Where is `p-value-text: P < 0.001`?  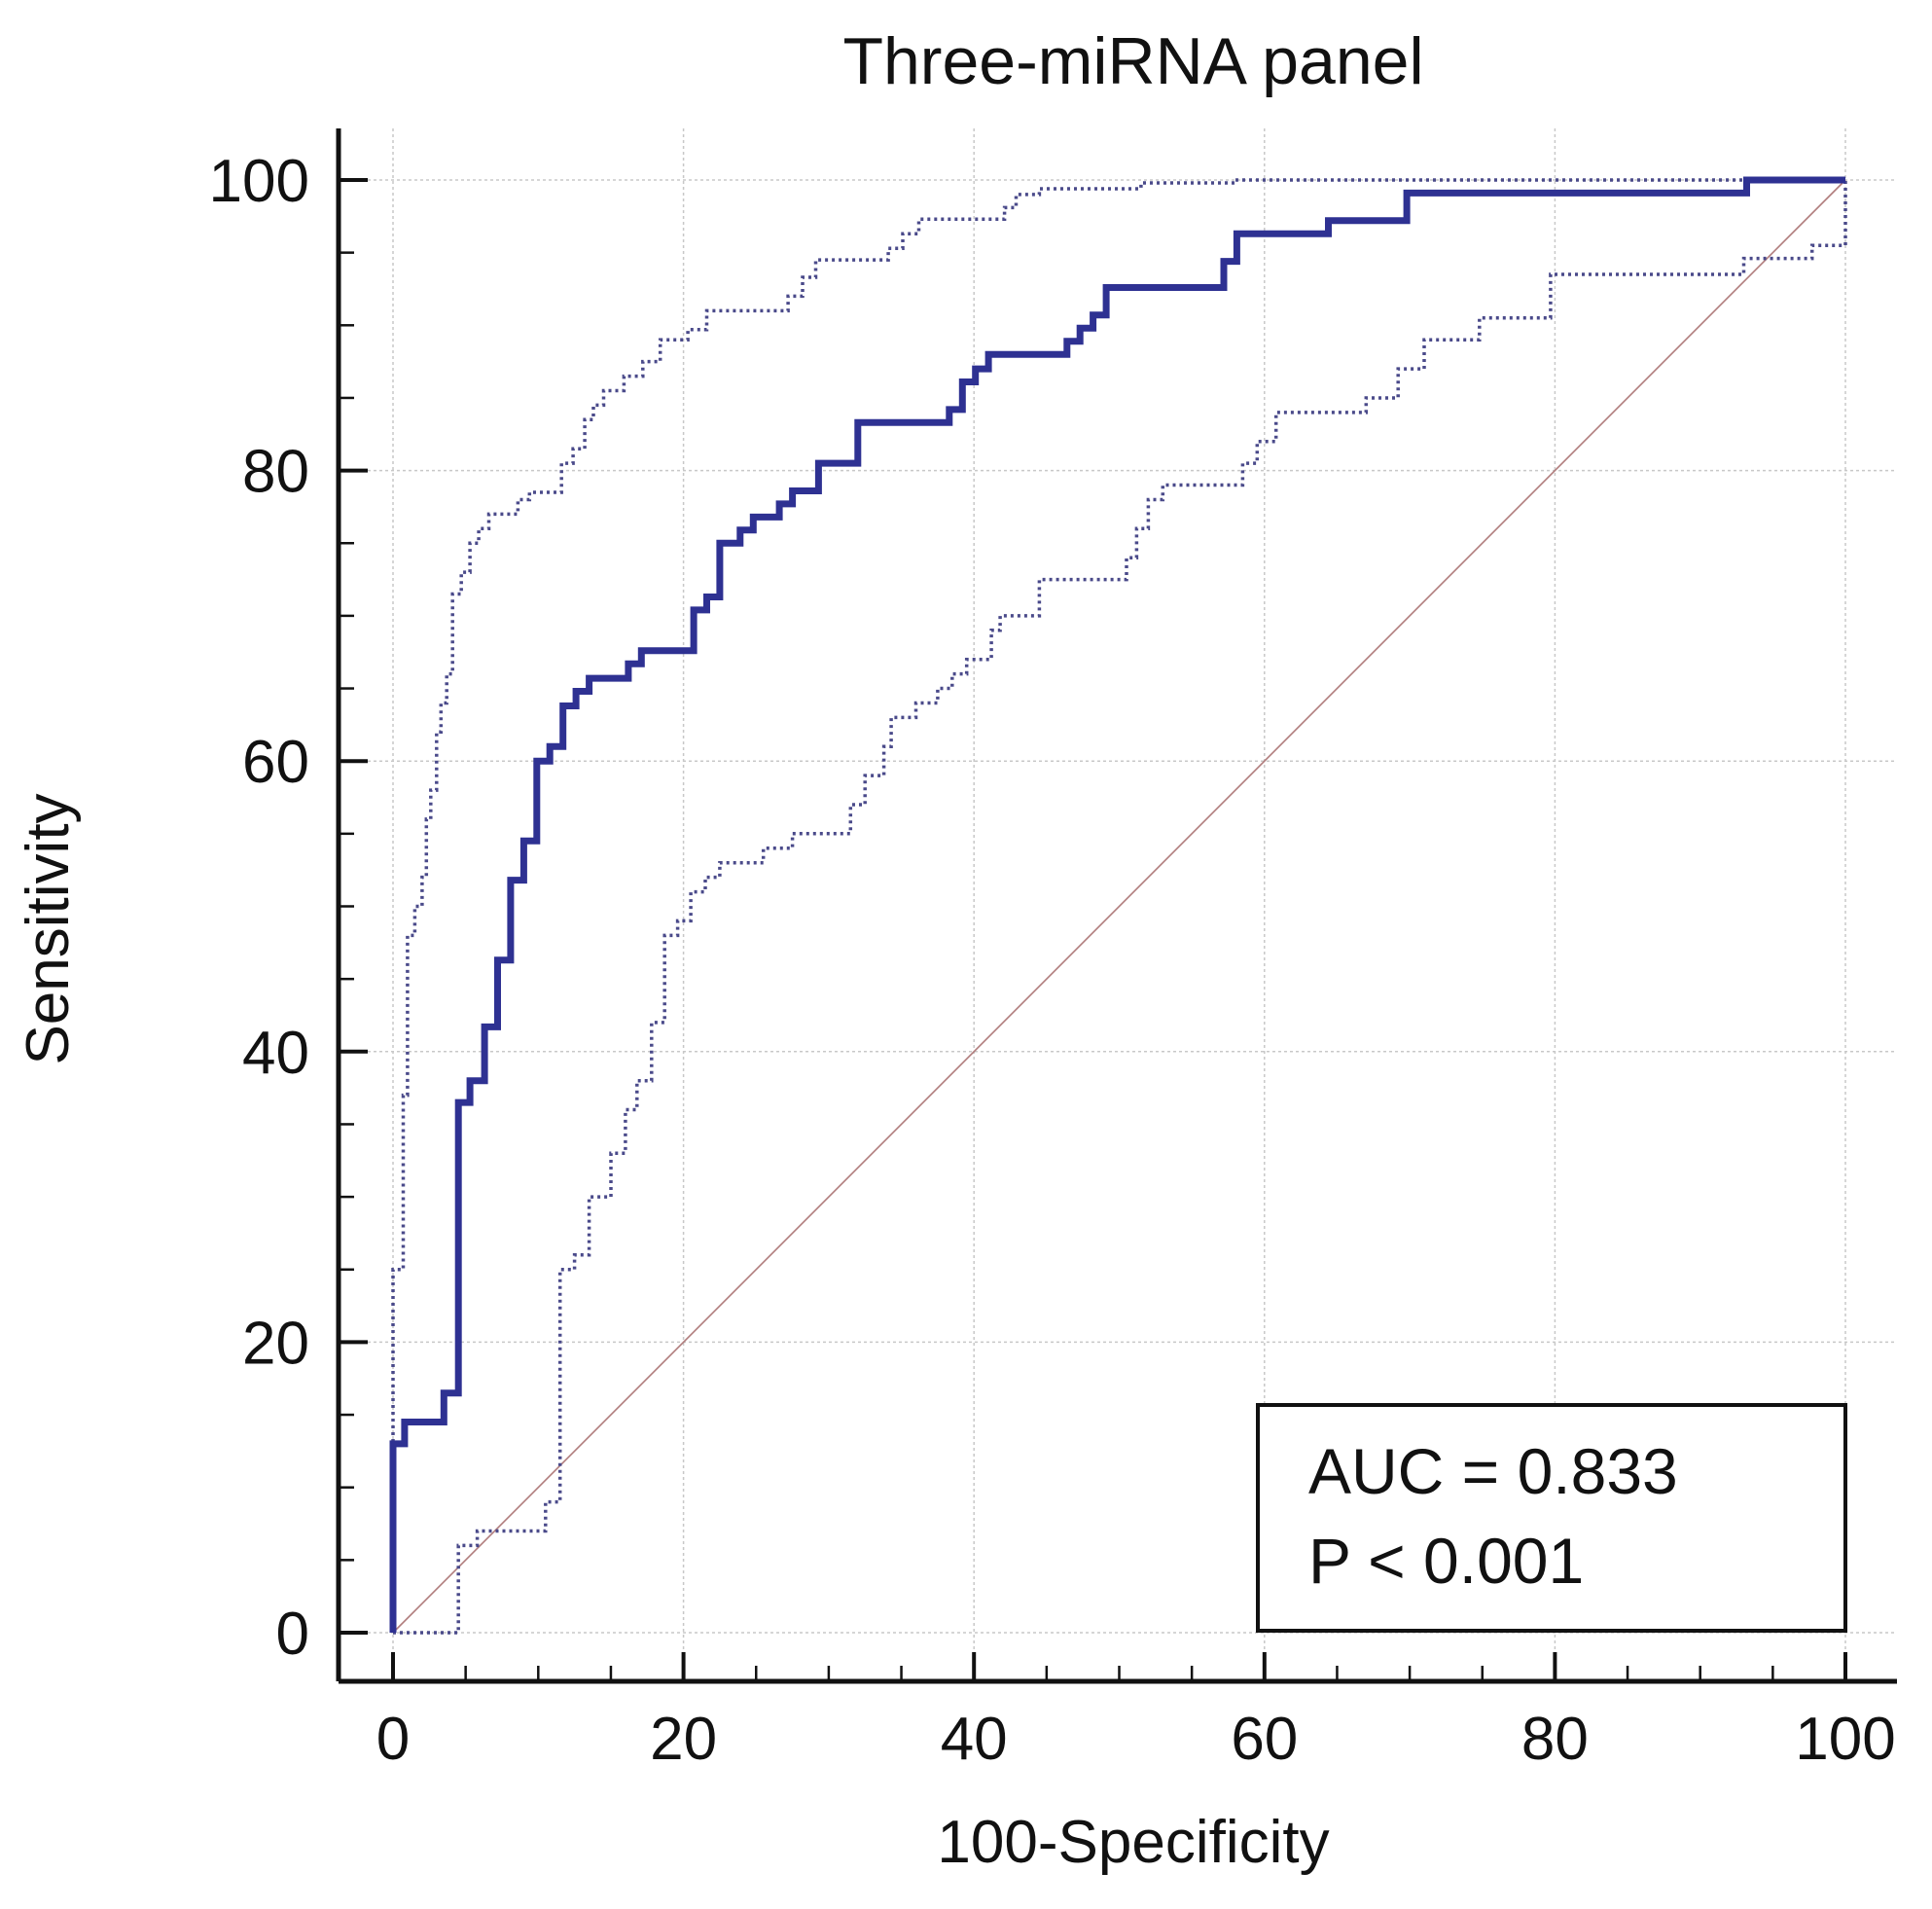
p-value-text: P < 0.001 is located at coordinates (1446, 1561).